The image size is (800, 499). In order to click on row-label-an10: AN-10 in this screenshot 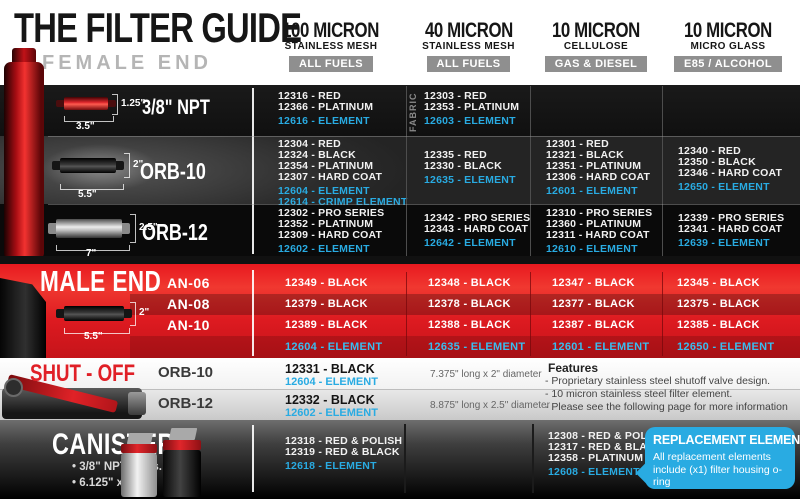, I will do `click(188, 325)`.